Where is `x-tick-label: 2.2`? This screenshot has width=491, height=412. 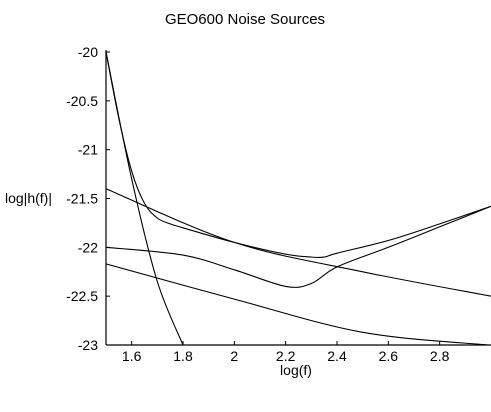 x-tick-label: 2.2 is located at coordinates (286, 356).